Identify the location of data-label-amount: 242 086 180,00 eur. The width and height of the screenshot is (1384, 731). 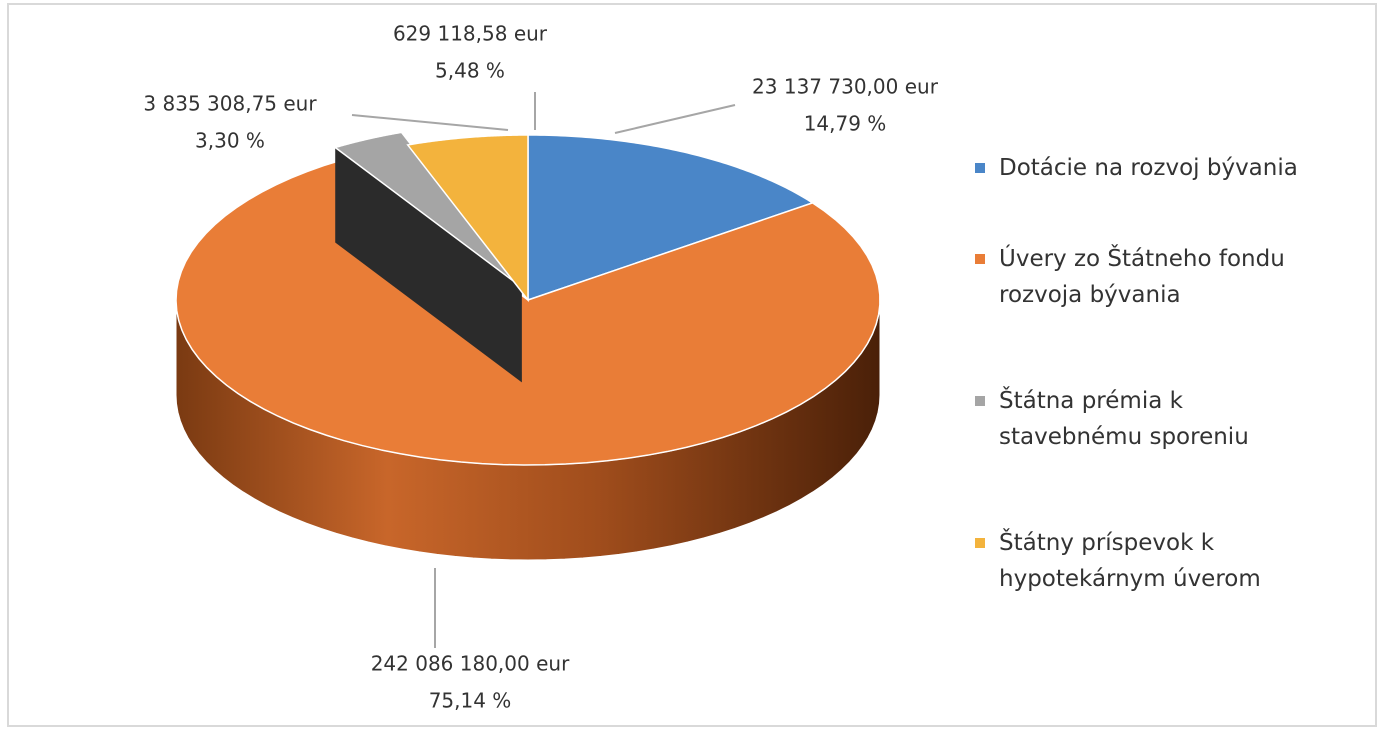
(470, 664).